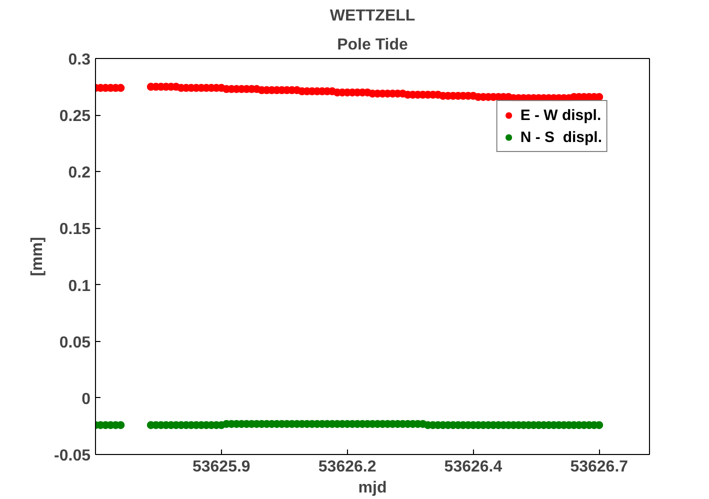 This screenshot has height=499, width=709. I want to click on x-tick-label: 53626.7, so click(599, 467).